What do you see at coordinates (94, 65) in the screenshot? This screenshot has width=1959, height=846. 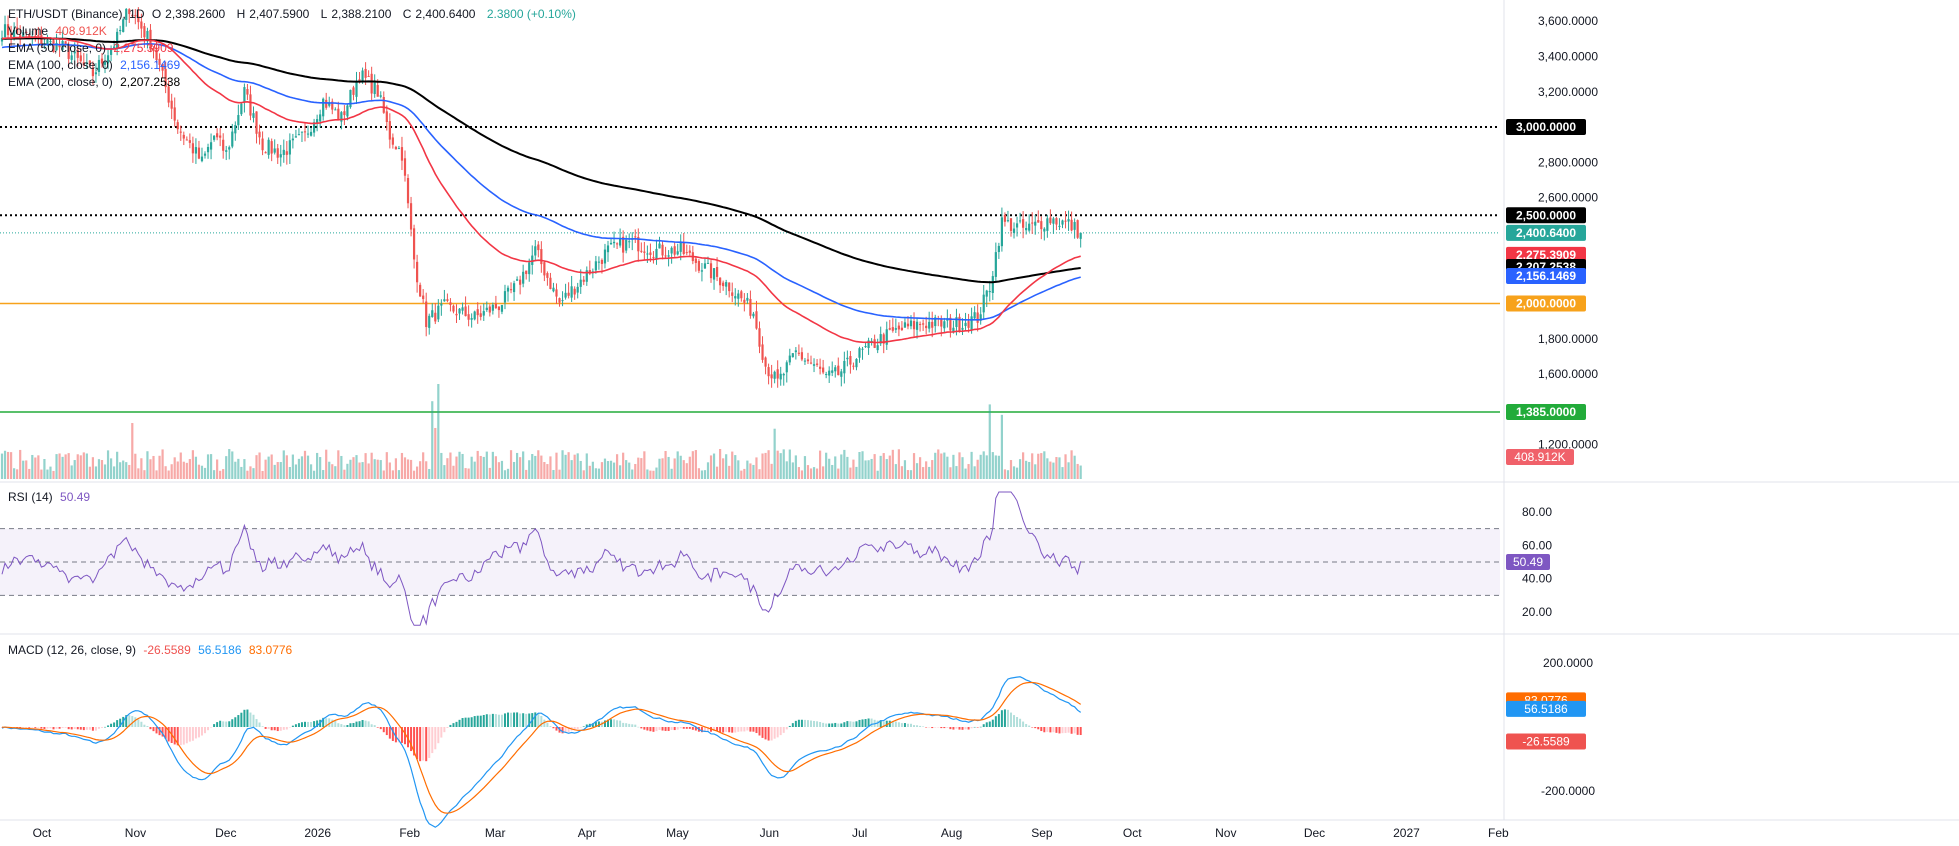 I see `ema100-legend: EMA (100, close, 0) 2,156.1469` at bounding box center [94, 65].